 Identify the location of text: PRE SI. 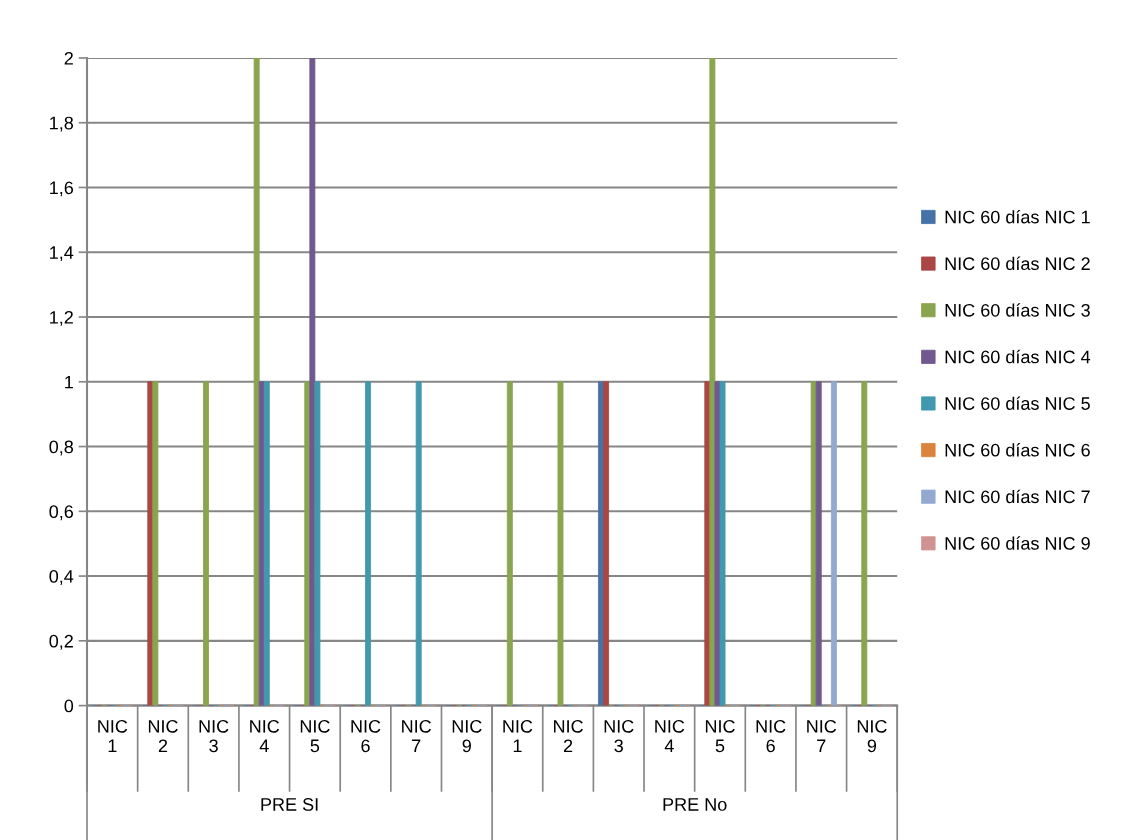
(289, 804).